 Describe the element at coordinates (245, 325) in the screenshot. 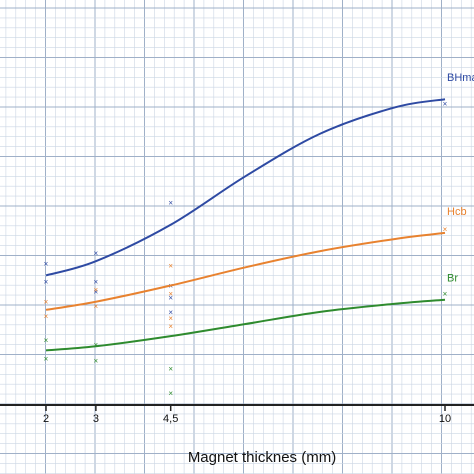

I see `series-line-br` at that location.